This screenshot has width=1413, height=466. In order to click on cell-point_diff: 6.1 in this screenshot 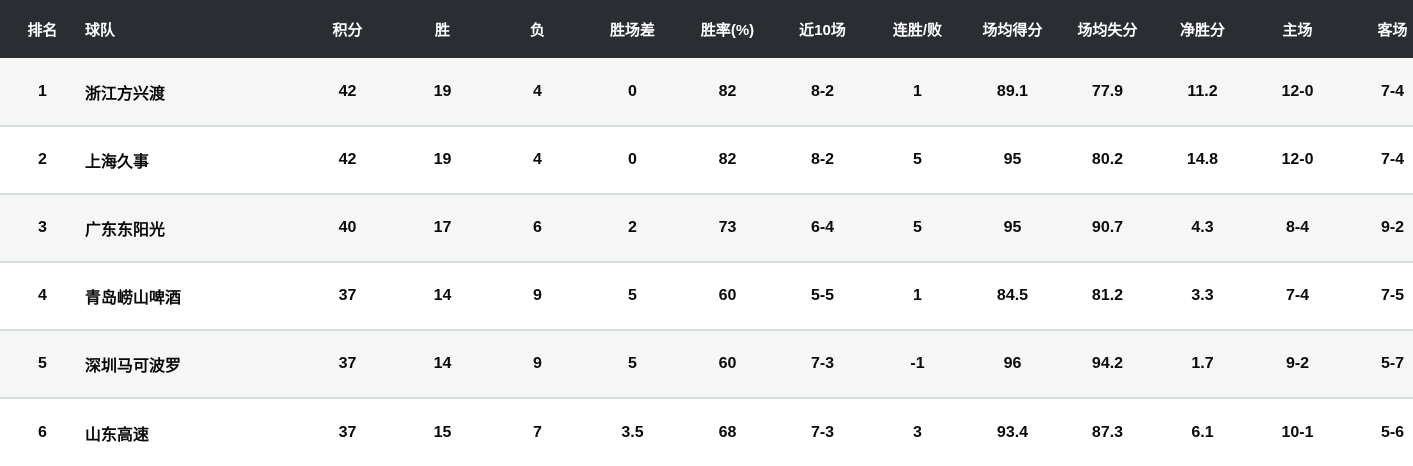, I will do `click(1202, 432)`.